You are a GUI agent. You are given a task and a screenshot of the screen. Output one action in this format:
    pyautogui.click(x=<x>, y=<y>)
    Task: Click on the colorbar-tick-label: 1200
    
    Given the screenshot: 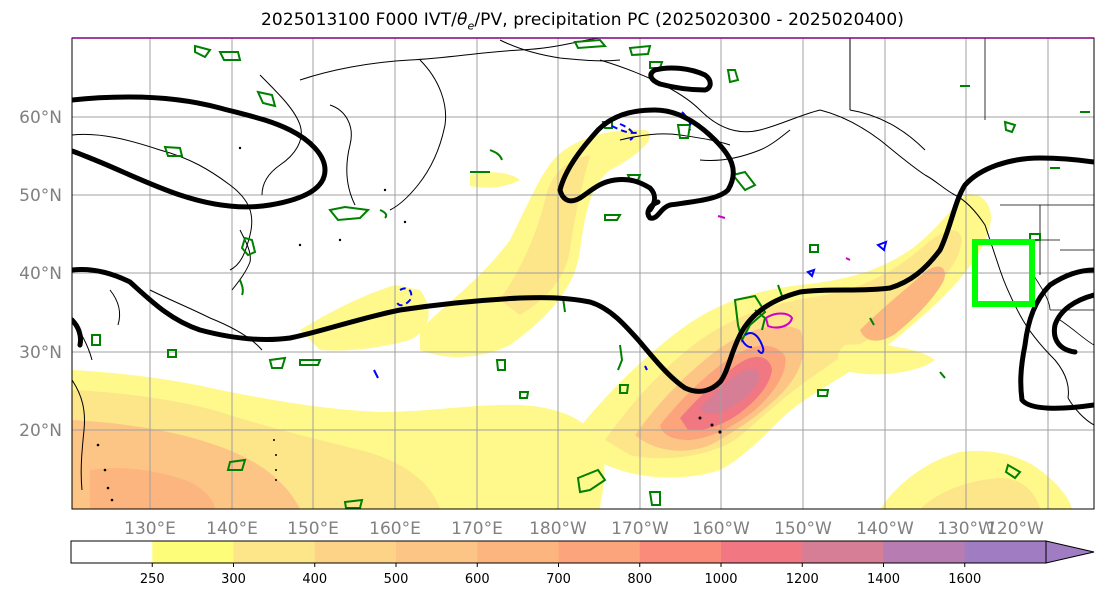 What is the action you would take?
    pyautogui.click(x=802, y=579)
    